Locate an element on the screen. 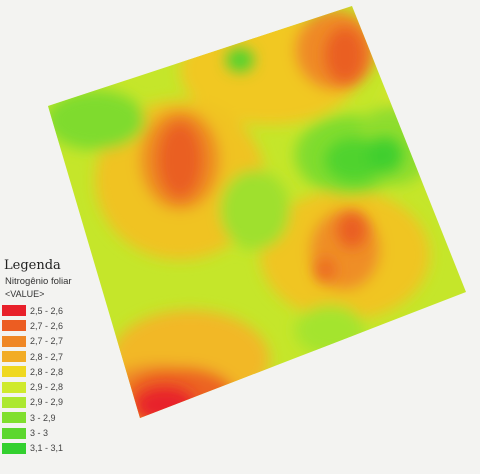 The width and height of the screenshot is (480, 474). legend-item-label: 3 - 3 is located at coordinates (39, 433).